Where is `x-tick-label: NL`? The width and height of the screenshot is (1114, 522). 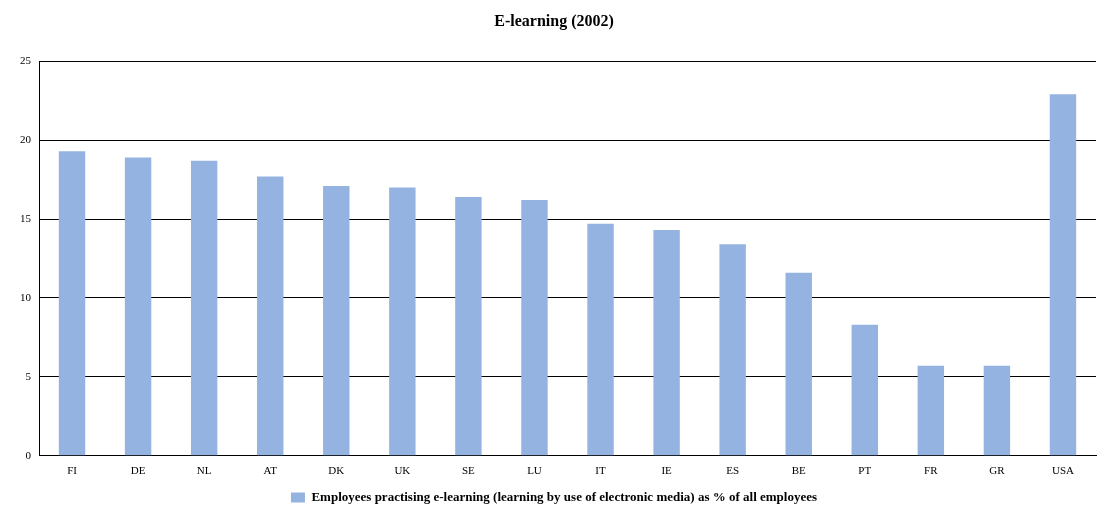 x-tick-label: NL is located at coordinates (204, 470).